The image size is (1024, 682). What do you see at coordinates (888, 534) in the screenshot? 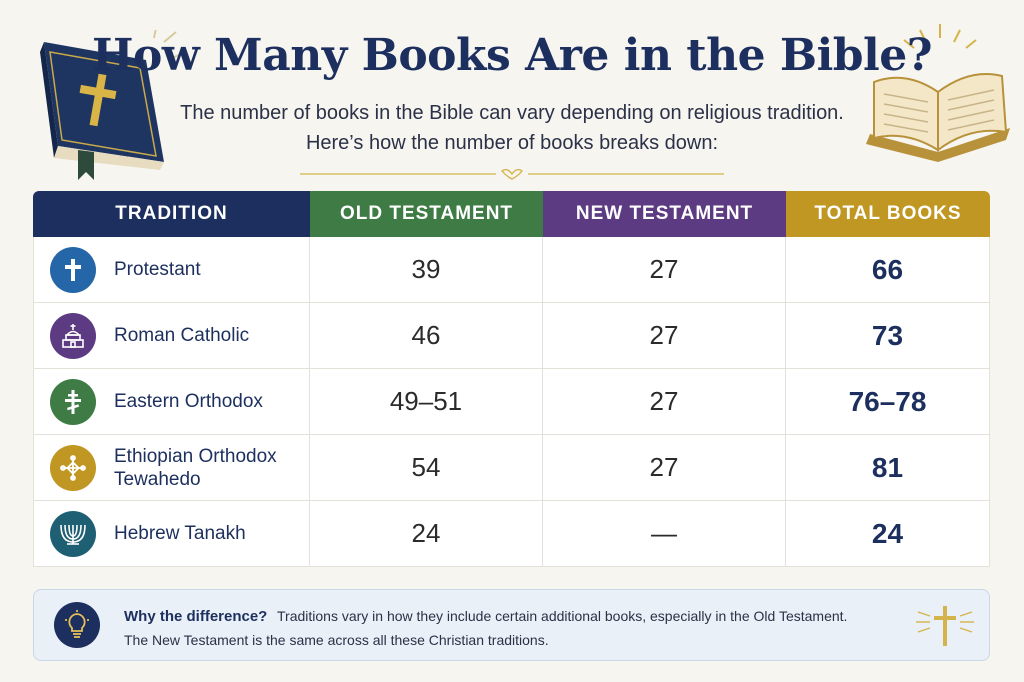
I see `total-books-count: 24` at bounding box center [888, 534].